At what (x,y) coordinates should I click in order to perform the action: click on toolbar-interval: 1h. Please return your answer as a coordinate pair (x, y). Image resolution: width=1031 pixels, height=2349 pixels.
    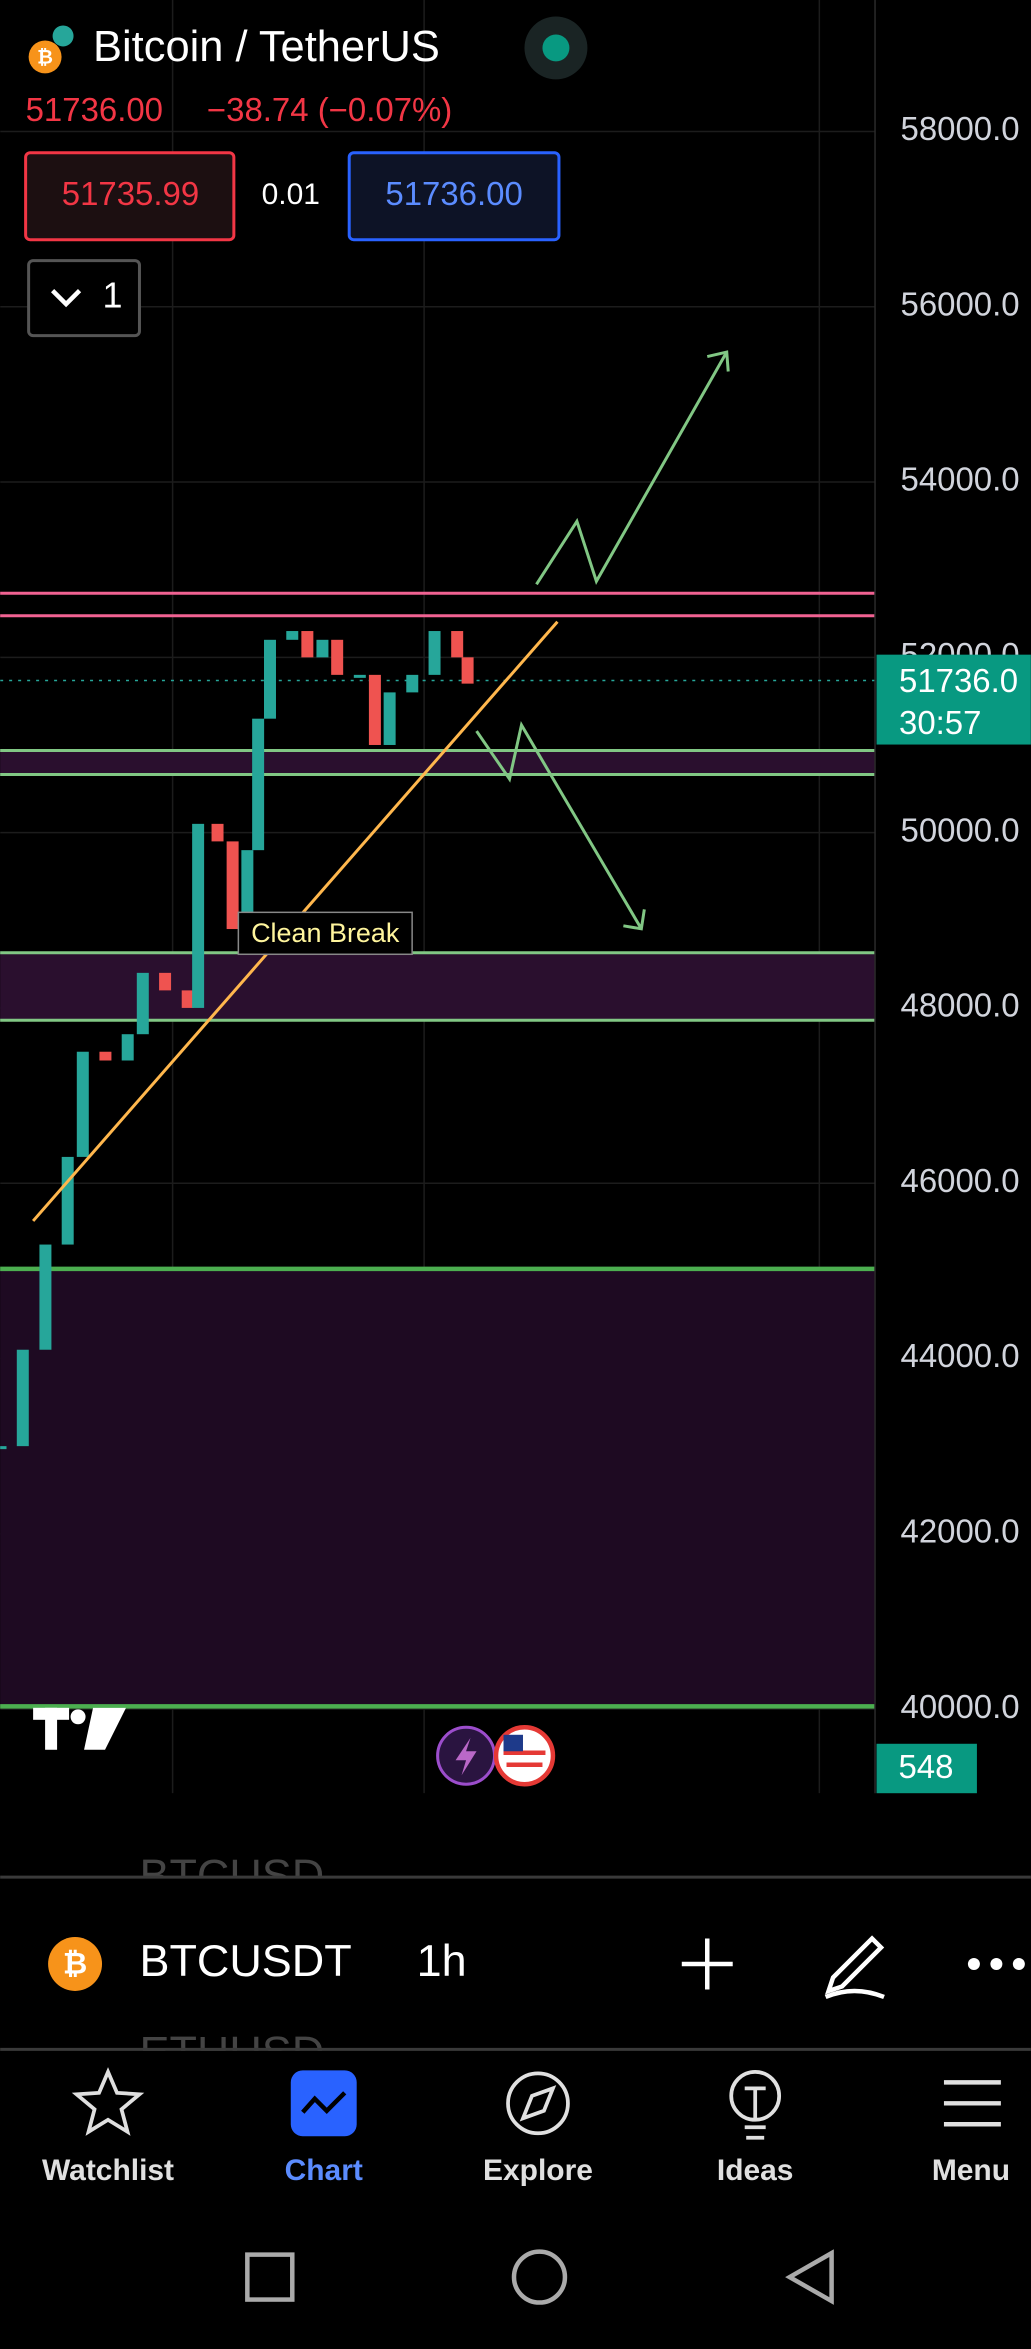
    Looking at the image, I should click on (442, 1960).